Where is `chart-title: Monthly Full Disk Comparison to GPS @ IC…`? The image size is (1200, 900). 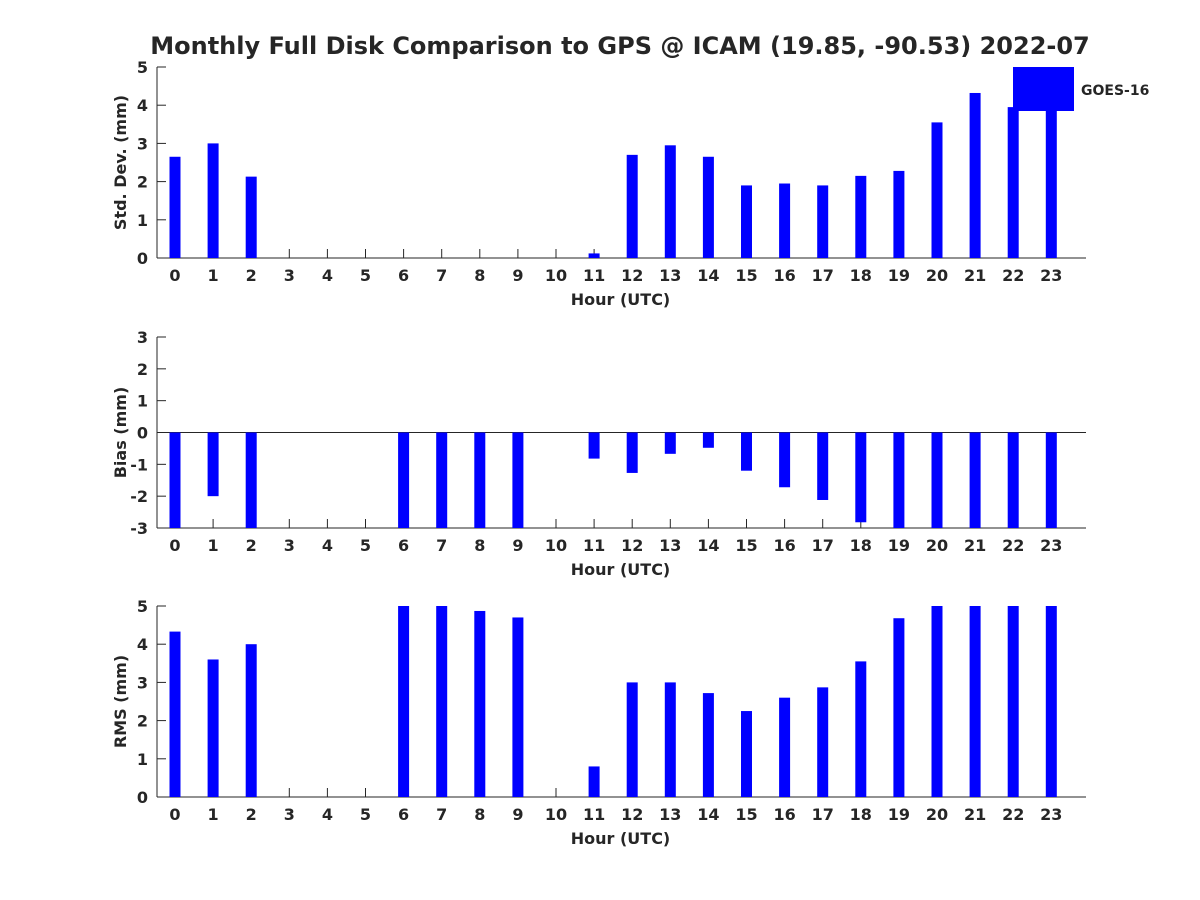 chart-title: Monthly Full Disk Comparison to GPS @ IC… is located at coordinates (620, 46).